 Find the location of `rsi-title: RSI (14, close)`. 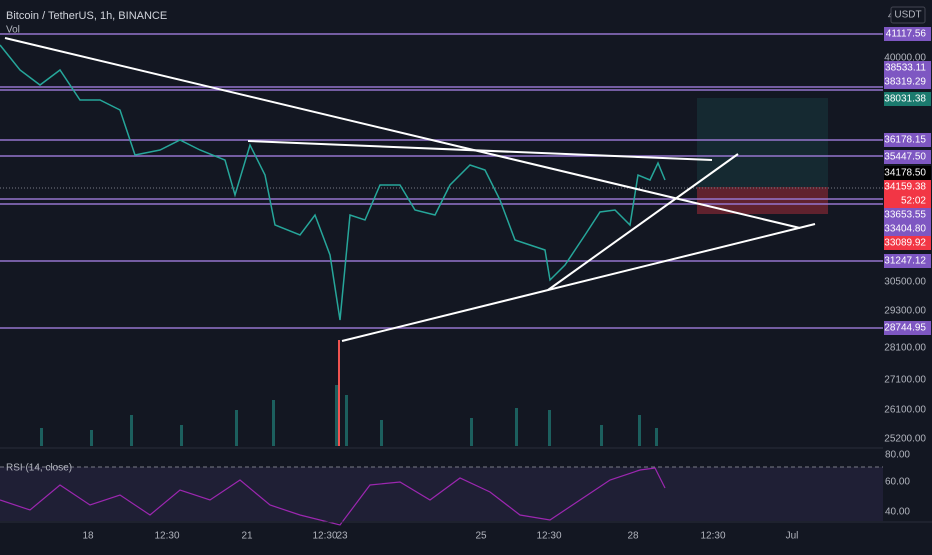

rsi-title: RSI (14, close) is located at coordinates (39, 468).